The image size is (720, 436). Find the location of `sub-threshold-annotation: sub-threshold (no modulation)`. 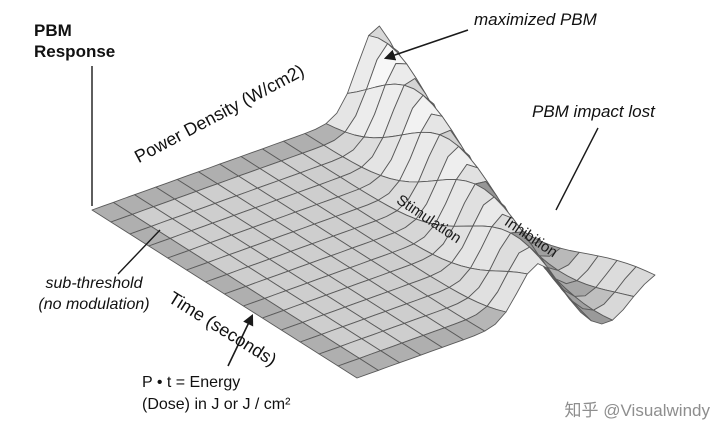

sub-threshold-annotation: sub-threshold (no modulation) is located at coordinates (94, 295).